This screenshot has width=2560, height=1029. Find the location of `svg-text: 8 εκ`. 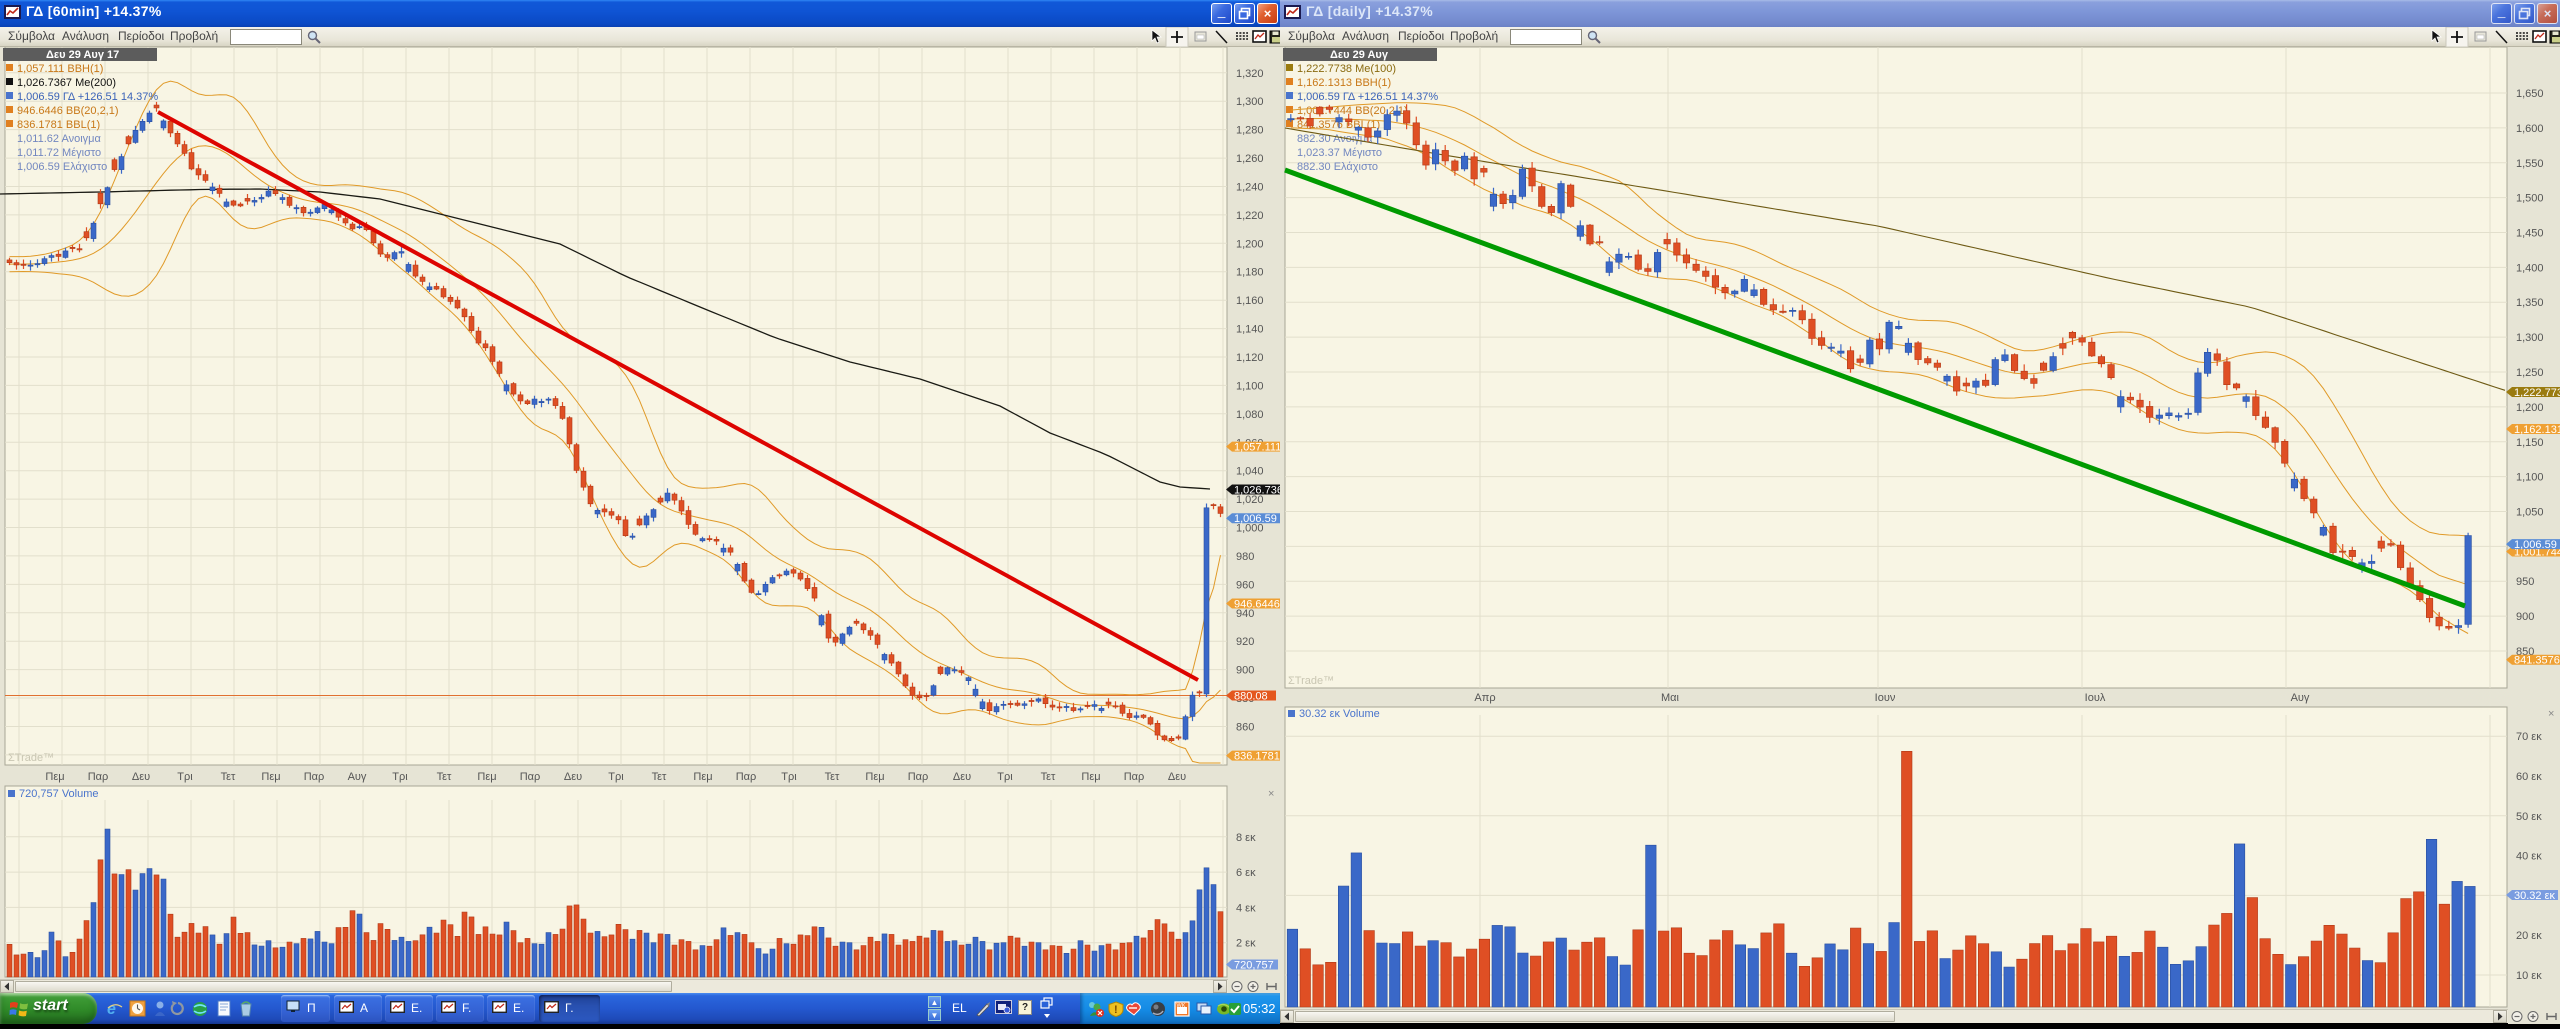

svg-text: 8 εκ is located at coordinates (1246, 838).